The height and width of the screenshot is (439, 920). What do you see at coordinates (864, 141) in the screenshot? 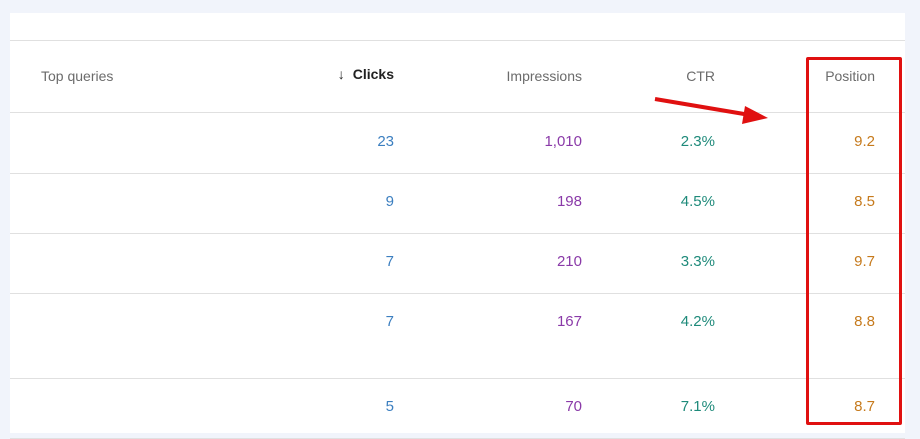
I see `cell-position: 9.2` at bounding box center [864, 141].